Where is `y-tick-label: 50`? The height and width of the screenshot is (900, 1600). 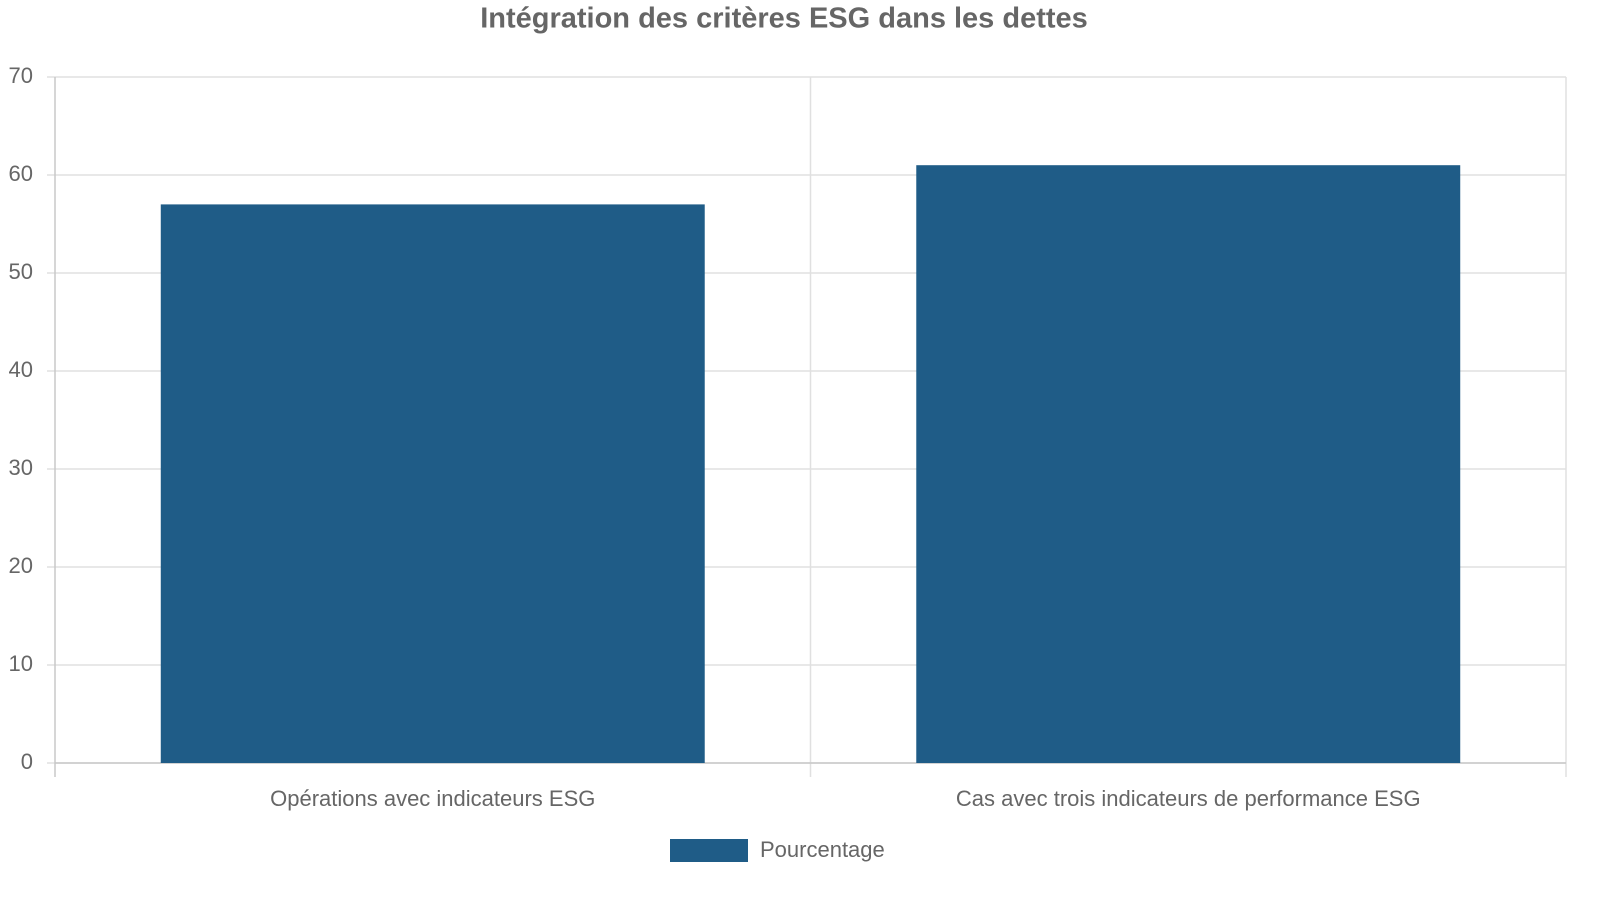 y-tick-label: 50 is located at coordinates (21, 271).